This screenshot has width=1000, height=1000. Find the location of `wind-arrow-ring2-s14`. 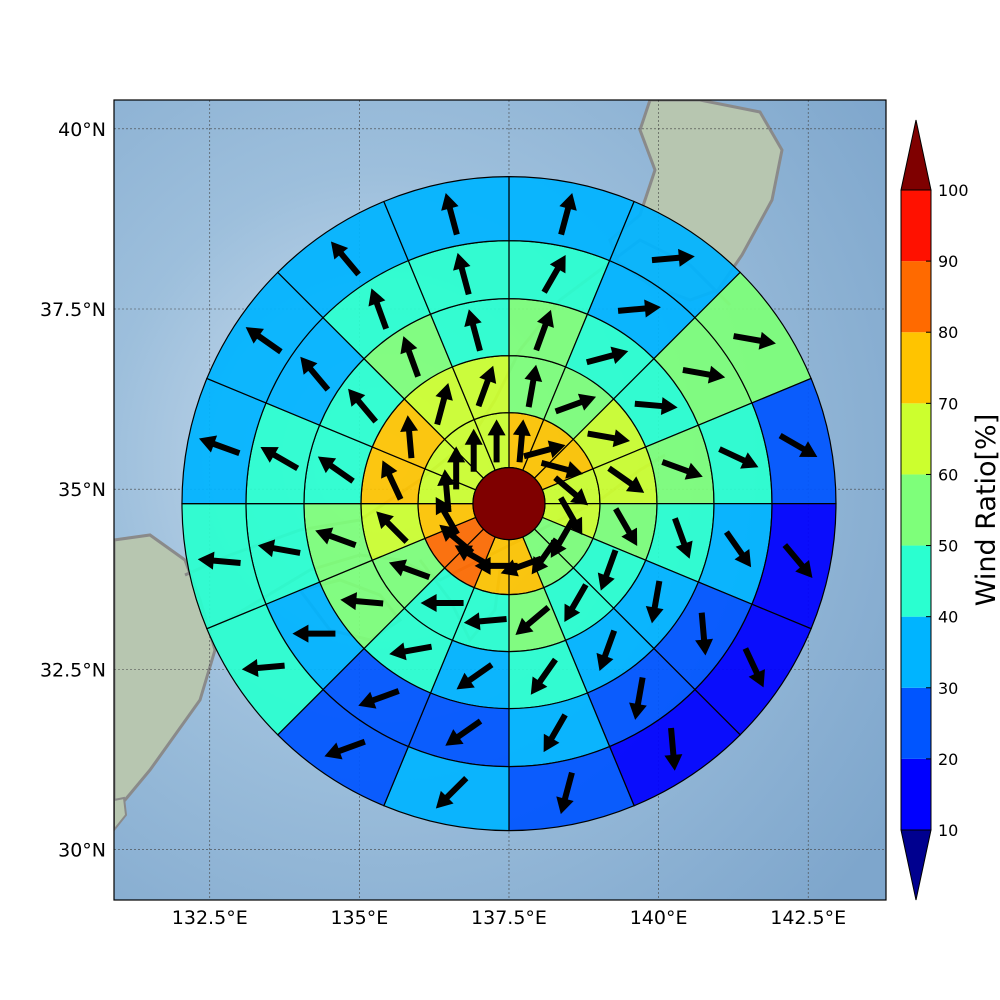

wind-arrow-ring2-s14 is located at coordinates (443, 404).